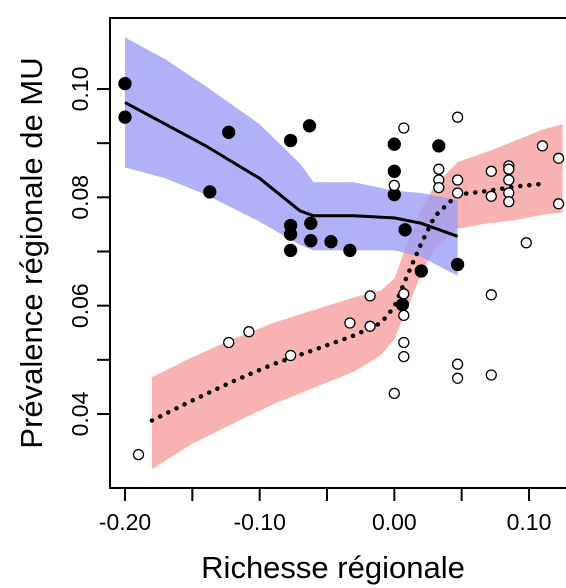  What do you see at coordinates (80, 197) in the screenshot?
I see `y-tick-label: 0.08` at bounding box center [80, 197].